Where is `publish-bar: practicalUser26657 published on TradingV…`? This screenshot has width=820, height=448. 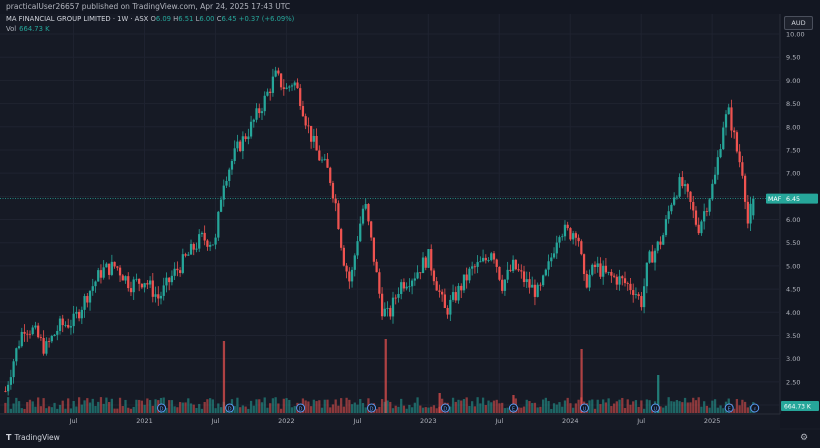
publish-bar: practicalUser26657 published on TradingV… is located at coordinates (410, 7).